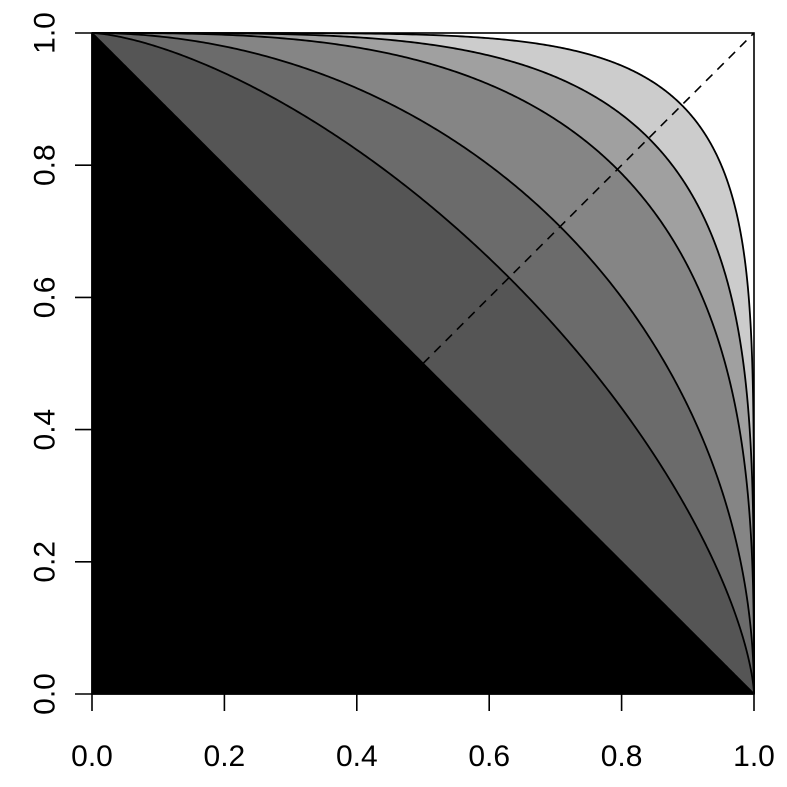  Describe the element at coordinates (45, 298) in the screenshot. I see `y-tick-label: 0.6` at that location.